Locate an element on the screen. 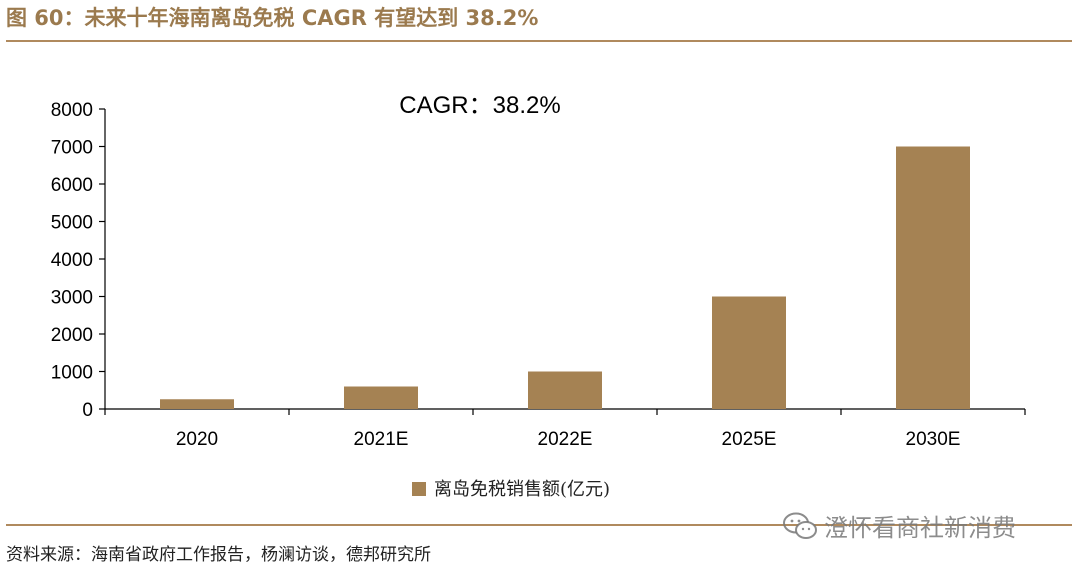  x-tick-label: 2030E is located at coordinates (933, 439).